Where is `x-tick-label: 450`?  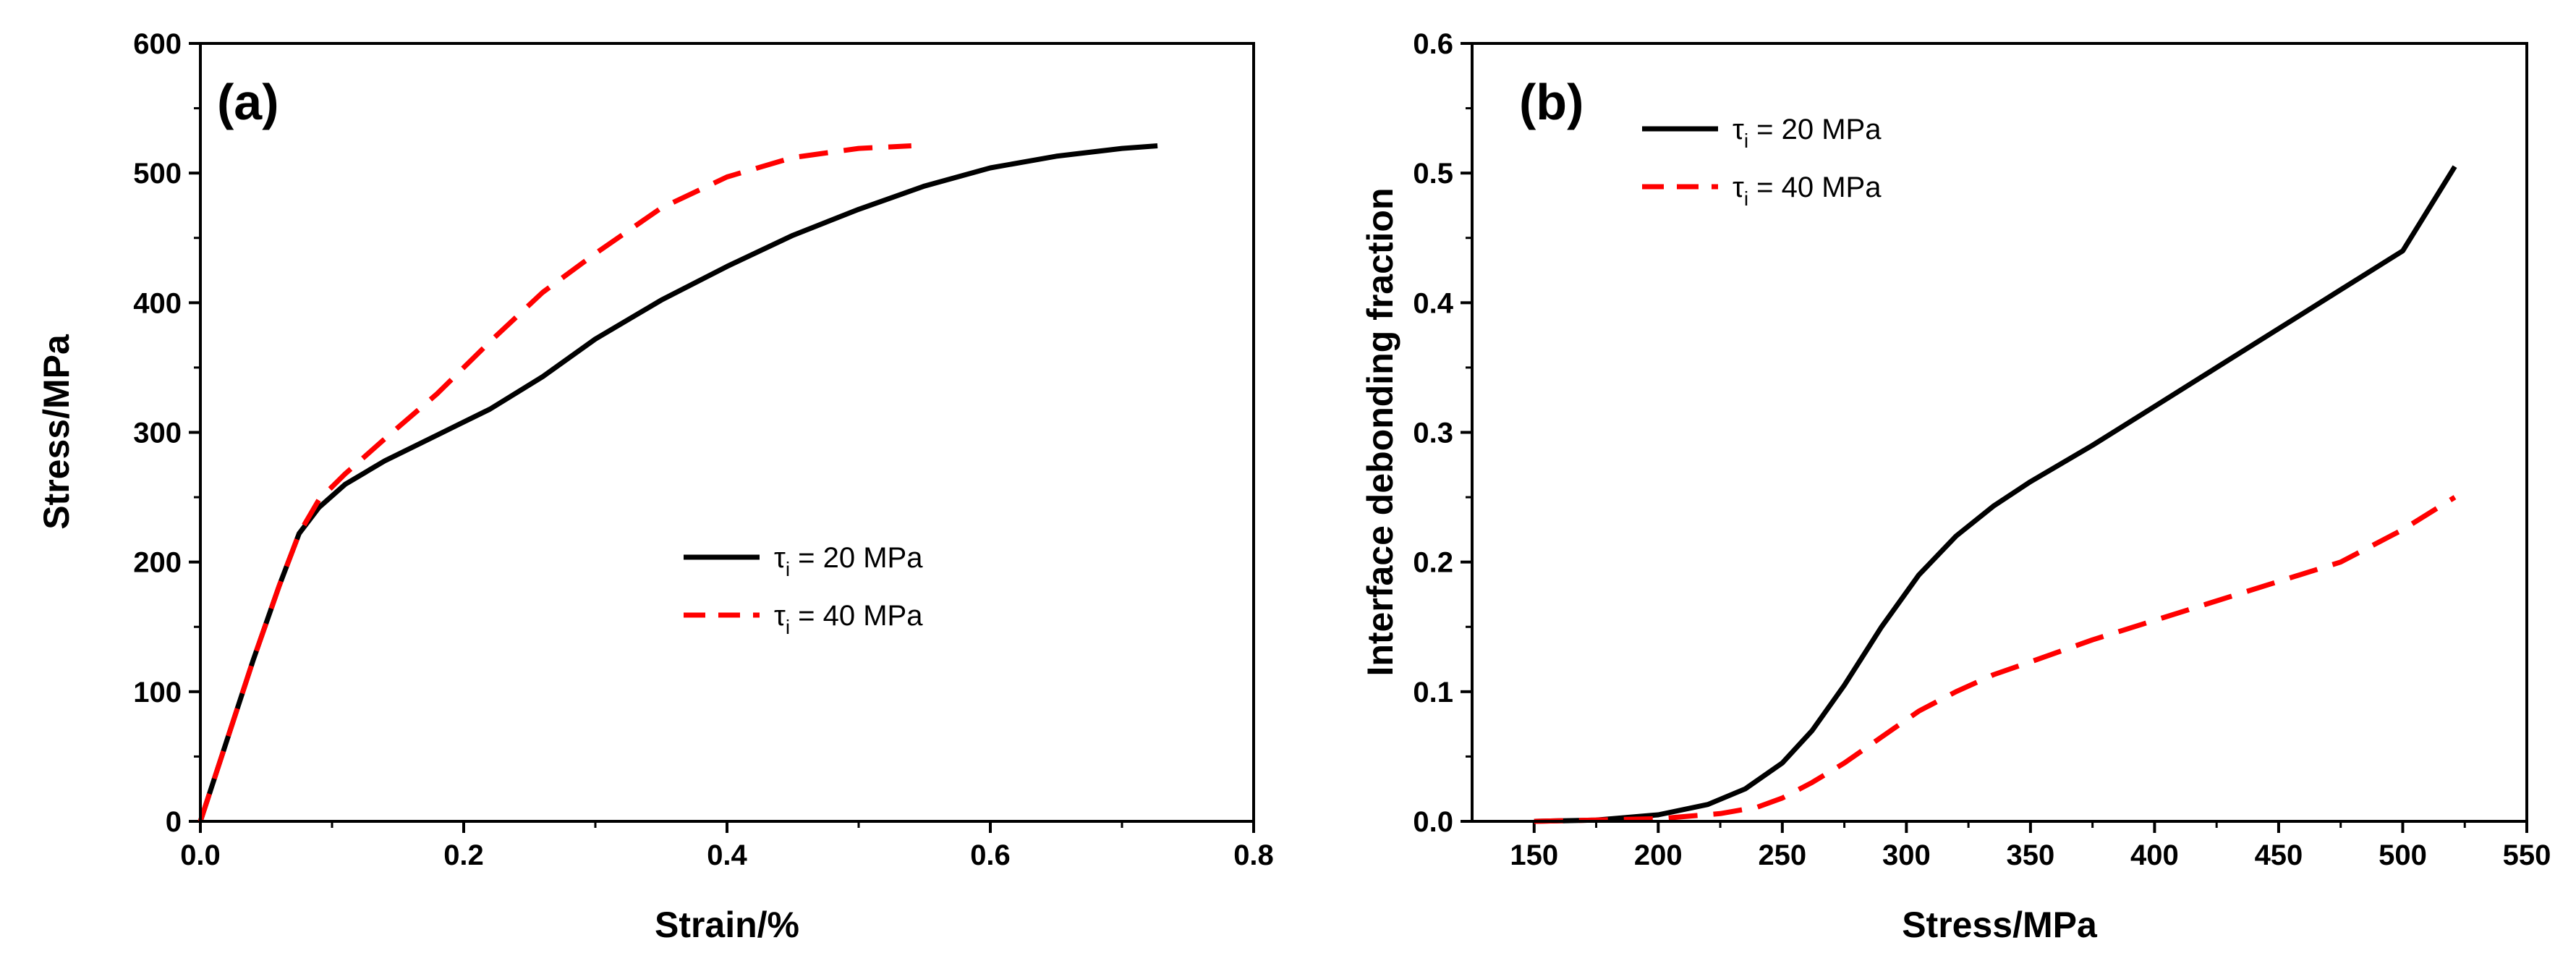
x-tick-label: 450 is located at coordinates (2279, 855).